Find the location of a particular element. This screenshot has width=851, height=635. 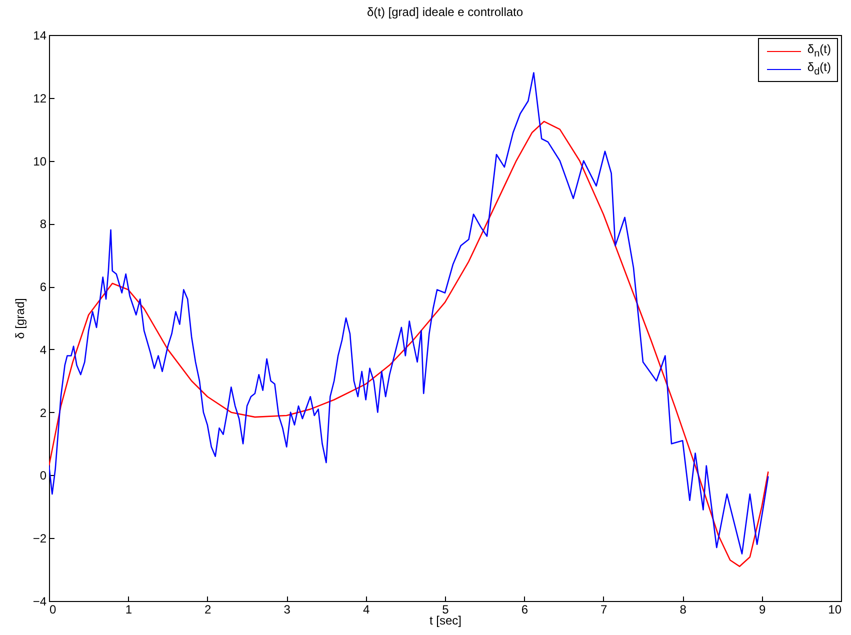

x-tick-label: 9 is located at coordinates (762, 609).